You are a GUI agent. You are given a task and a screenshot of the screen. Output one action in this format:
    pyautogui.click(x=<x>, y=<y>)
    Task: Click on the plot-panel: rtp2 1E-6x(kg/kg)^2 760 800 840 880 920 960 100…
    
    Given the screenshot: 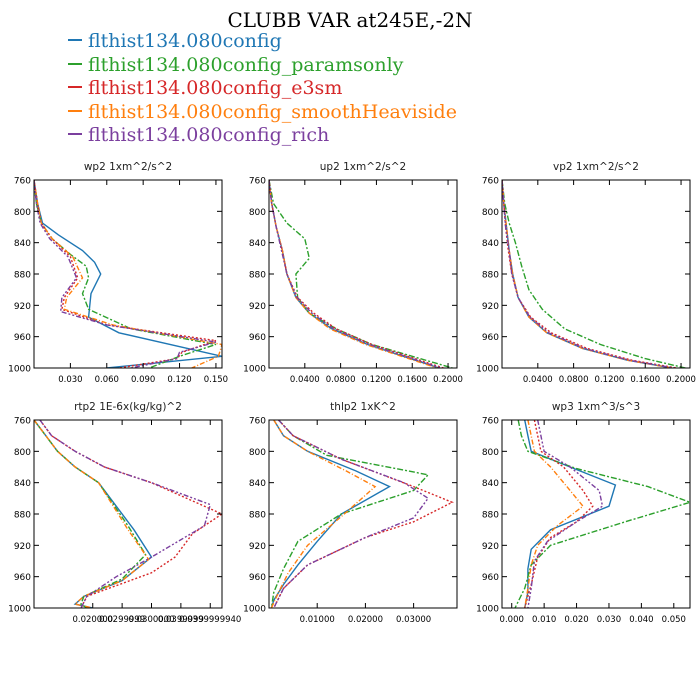 What is the action you would take?
    pyautogui.click(x=124, y=513)
    